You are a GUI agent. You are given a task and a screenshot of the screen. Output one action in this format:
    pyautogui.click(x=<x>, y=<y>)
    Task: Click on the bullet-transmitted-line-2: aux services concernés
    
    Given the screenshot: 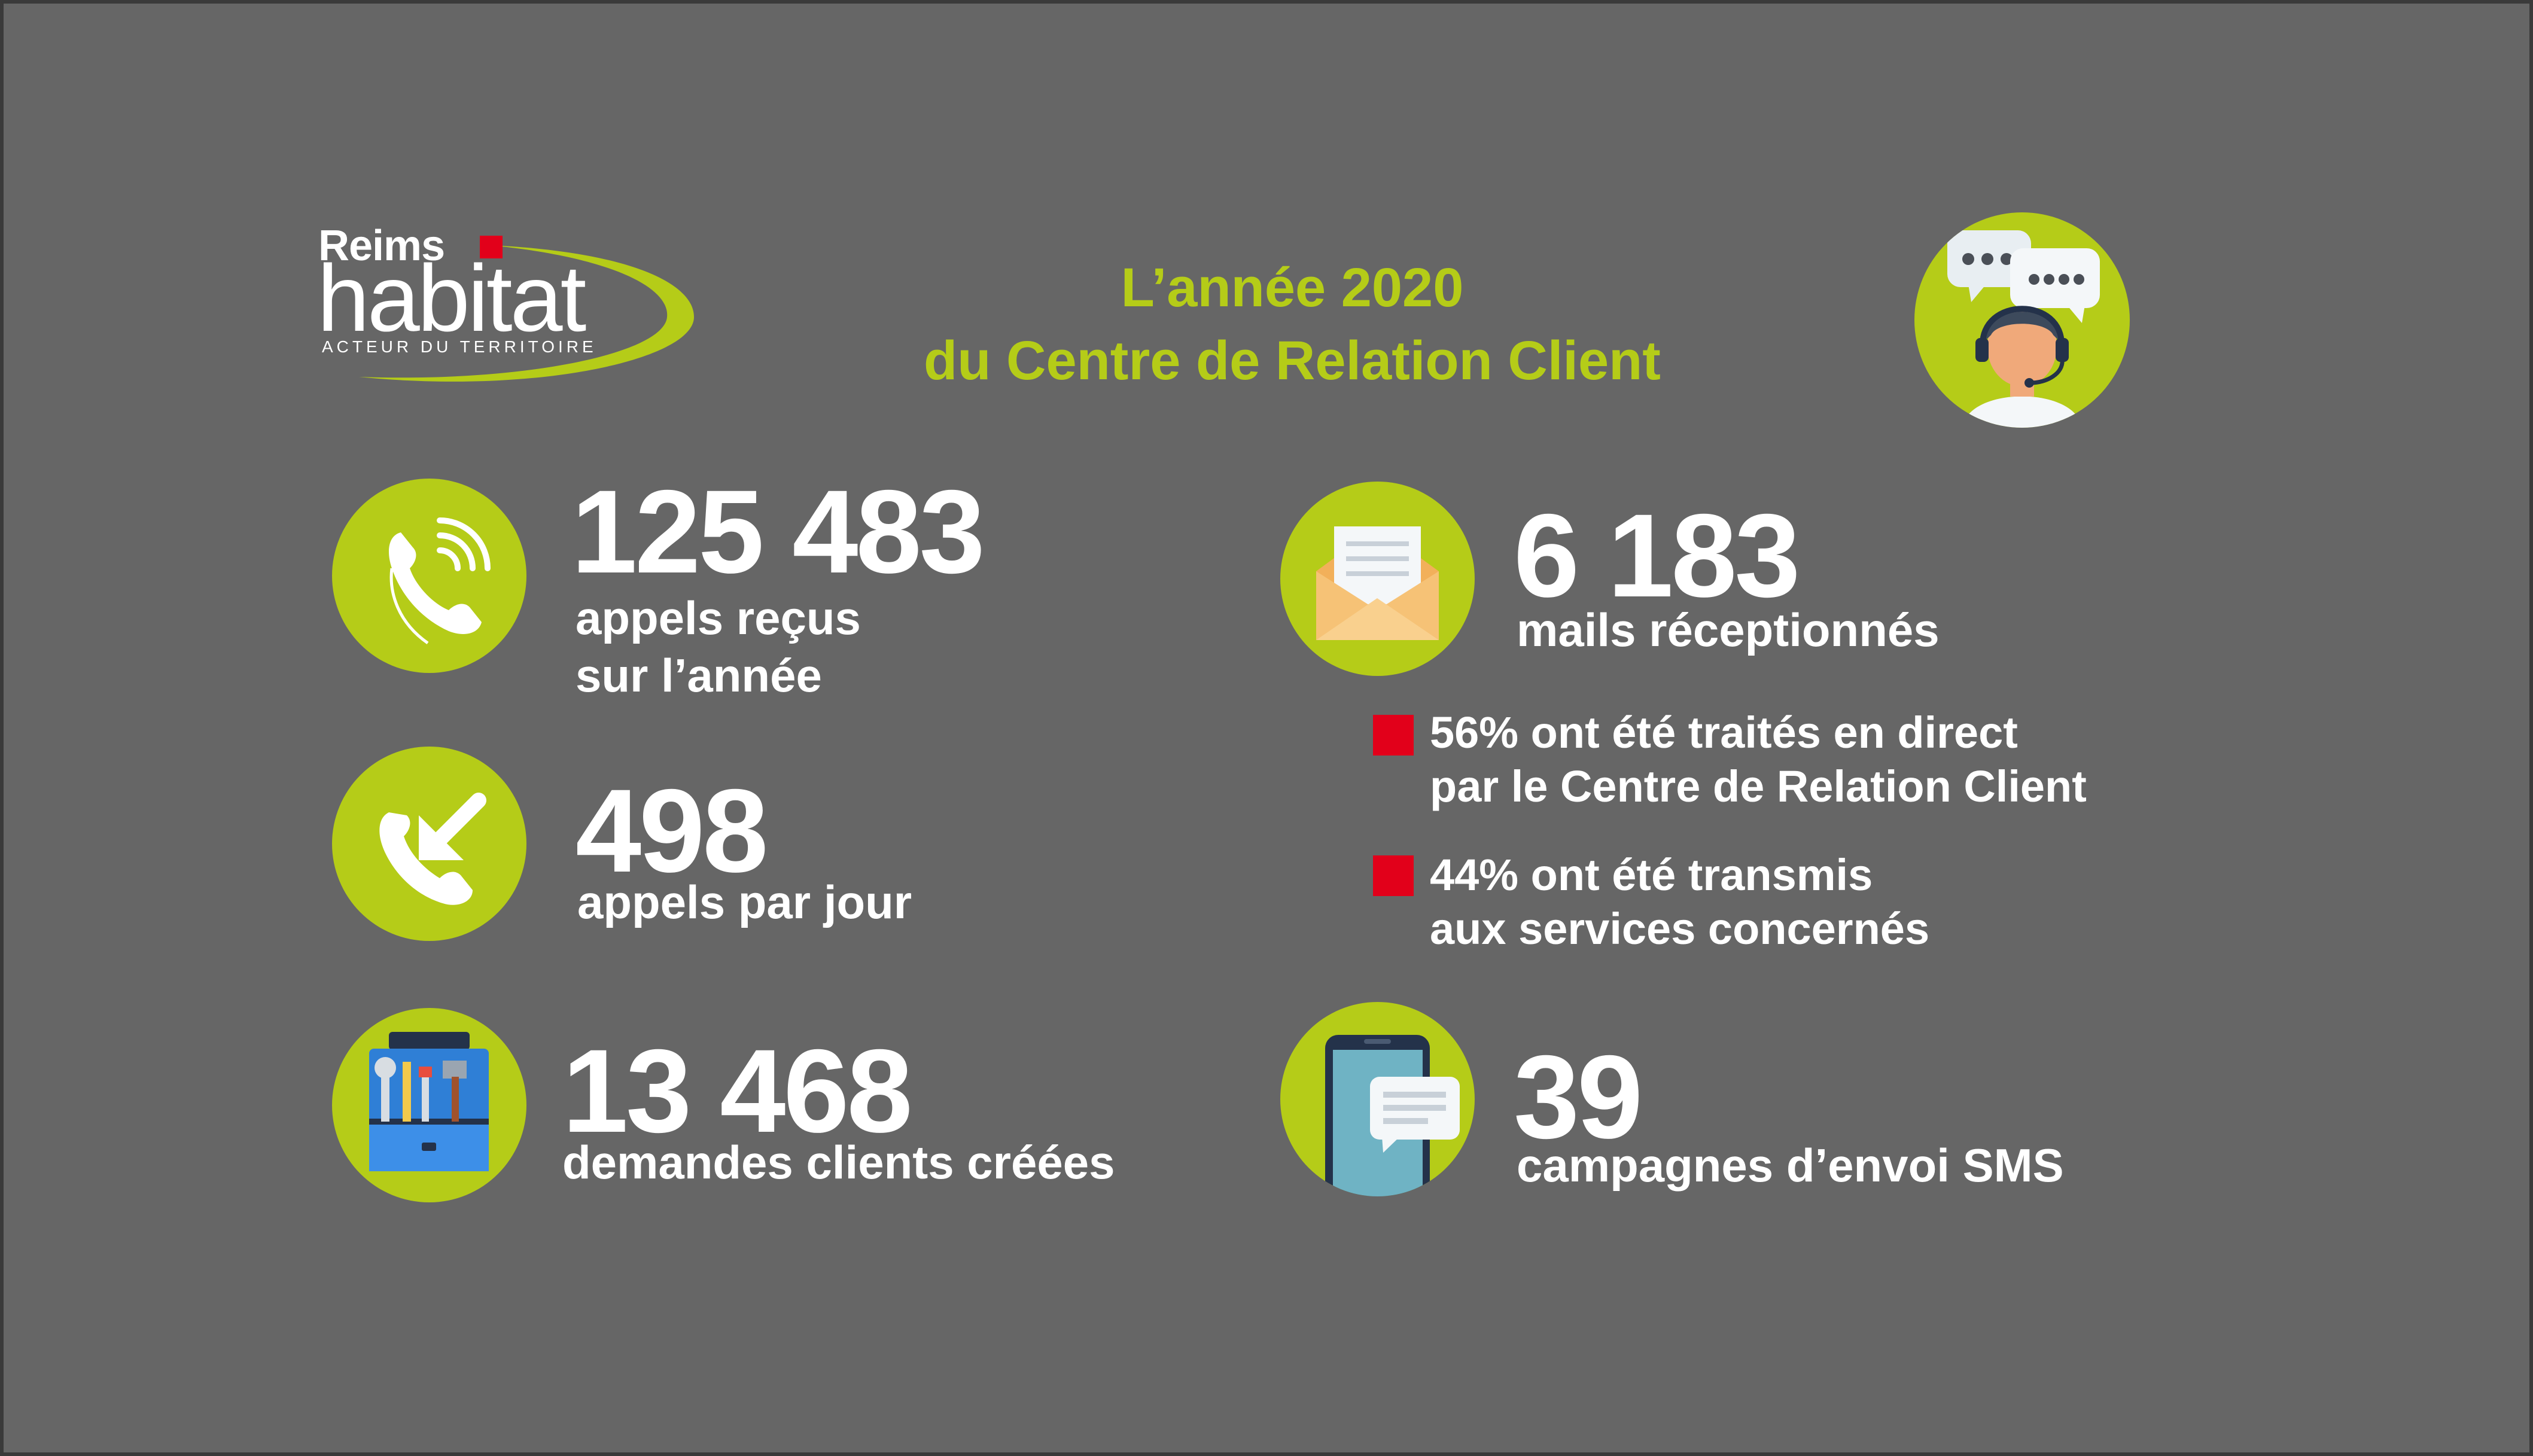 What is the action you would take?
    pyautogui.click(x=1680, y=929)
    